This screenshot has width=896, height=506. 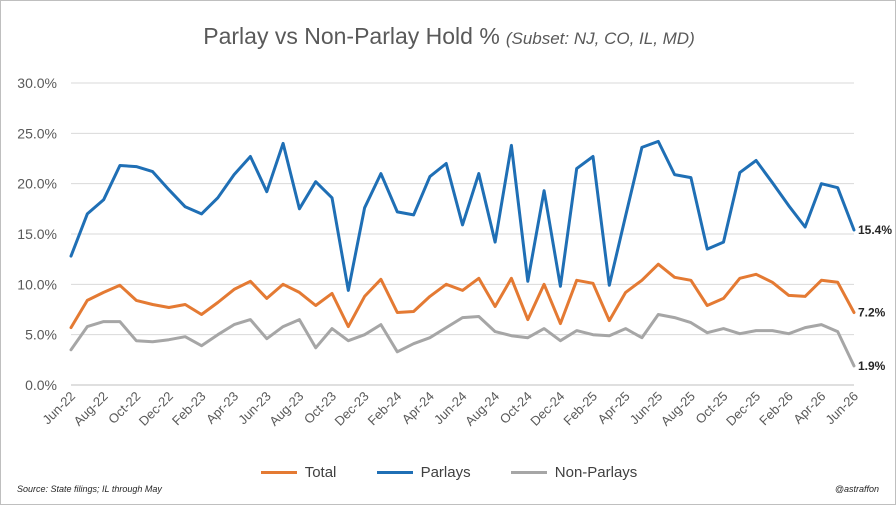 What do you see at coordinates (385, 409) in the screenshot?
I see `x-tick-label: Feb-24` at bounding box center [385, 409].